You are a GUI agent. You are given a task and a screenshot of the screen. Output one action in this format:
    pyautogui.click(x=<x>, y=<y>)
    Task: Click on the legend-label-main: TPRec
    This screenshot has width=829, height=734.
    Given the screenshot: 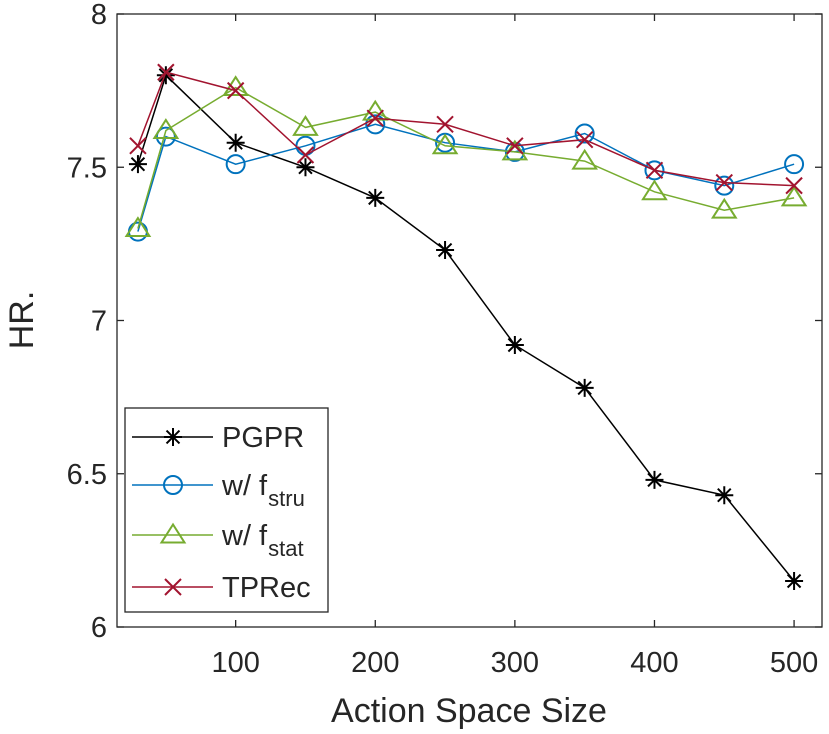 What is the action you would take?
    pyautogui.click(x=266, y=588)
    